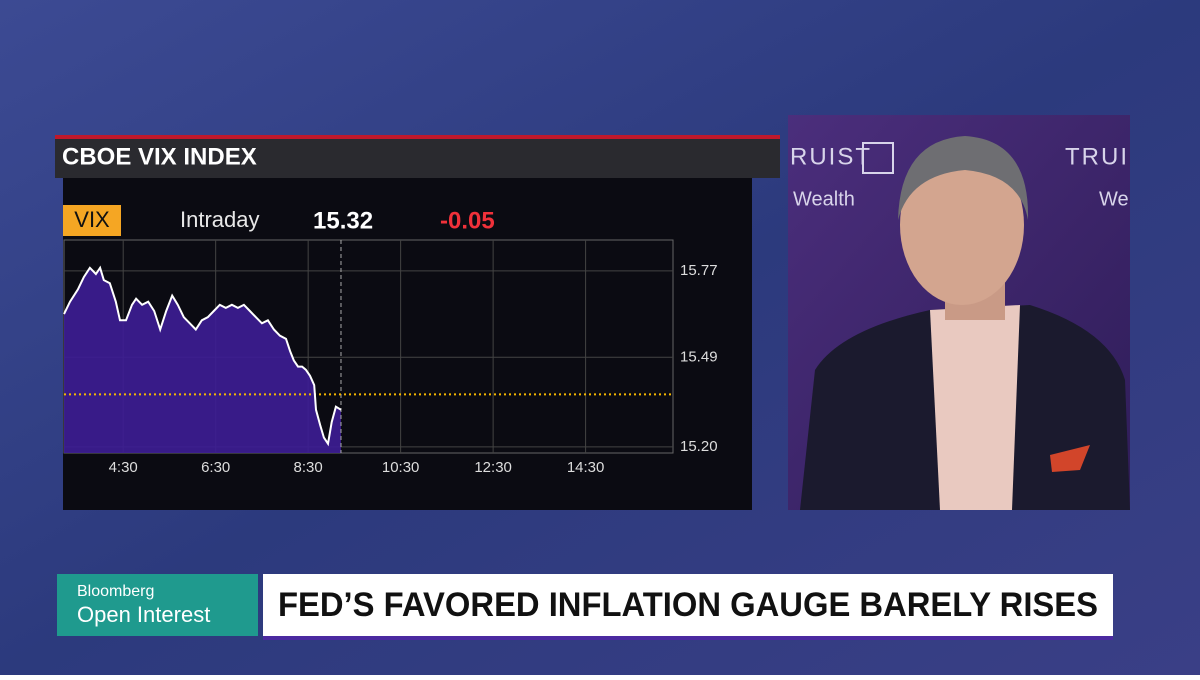 Image resolution: width=1200 pixels, height=680 pixels. I want to click on x-tick-label: 12:30, so click(493, 467).